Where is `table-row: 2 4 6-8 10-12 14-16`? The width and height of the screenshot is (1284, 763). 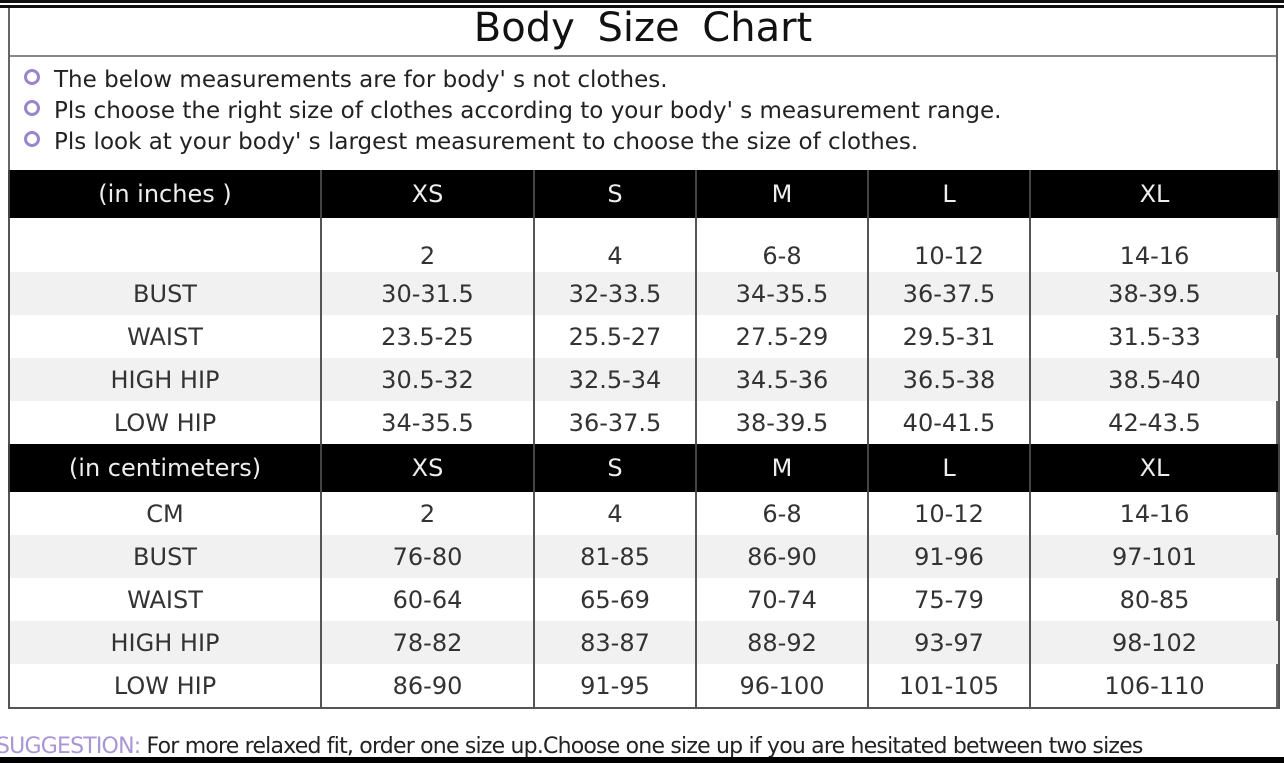
table-row: 2 4 6-8 10-12 14-16 is located at coordinates (644, 245).